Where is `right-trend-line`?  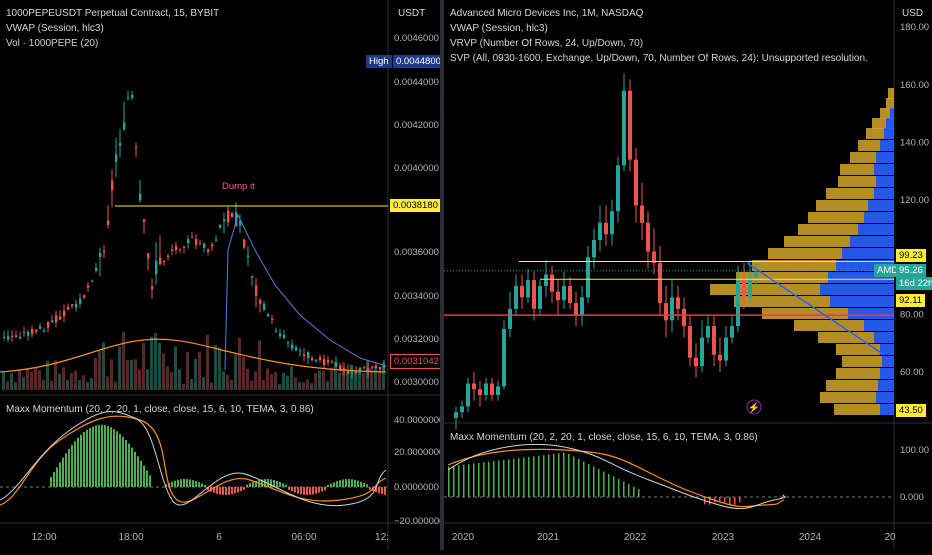
right-trend-line is located at coordinates (815, 309).